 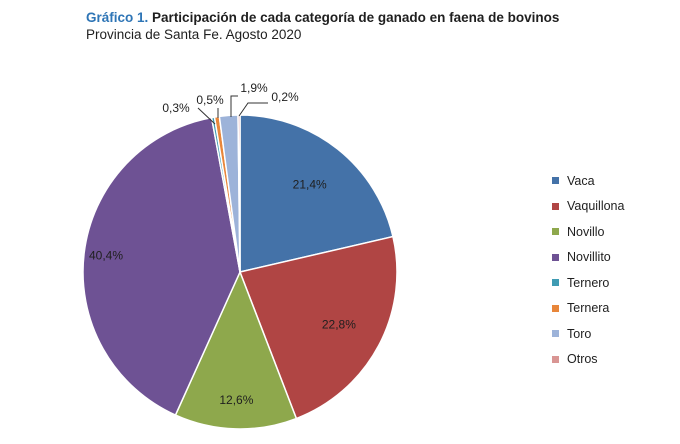 What do you see at coordinates (582, 359) in the screenshot?
I see `legend-label-otros: Otros` at bounding box center [582, 359].